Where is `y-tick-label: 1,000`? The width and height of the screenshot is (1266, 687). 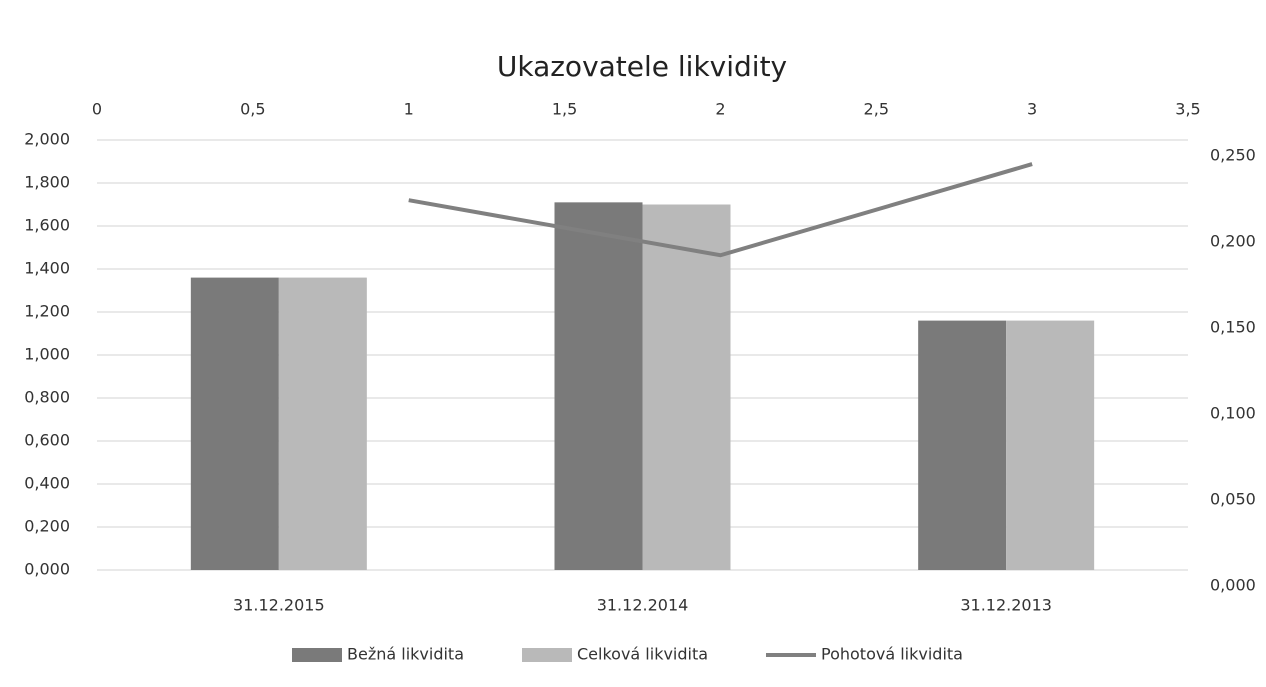
y-tick-label: 1,000 is located at coordinates (47, 354).